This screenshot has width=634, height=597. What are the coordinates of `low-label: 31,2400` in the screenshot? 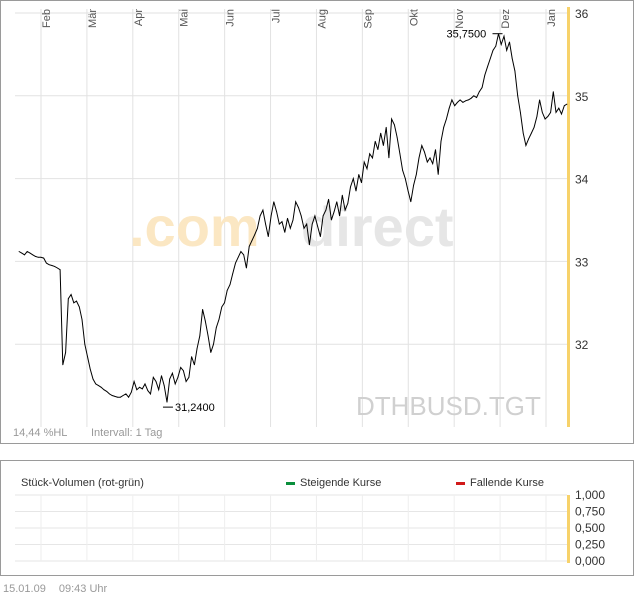 It's located at (195, 408).